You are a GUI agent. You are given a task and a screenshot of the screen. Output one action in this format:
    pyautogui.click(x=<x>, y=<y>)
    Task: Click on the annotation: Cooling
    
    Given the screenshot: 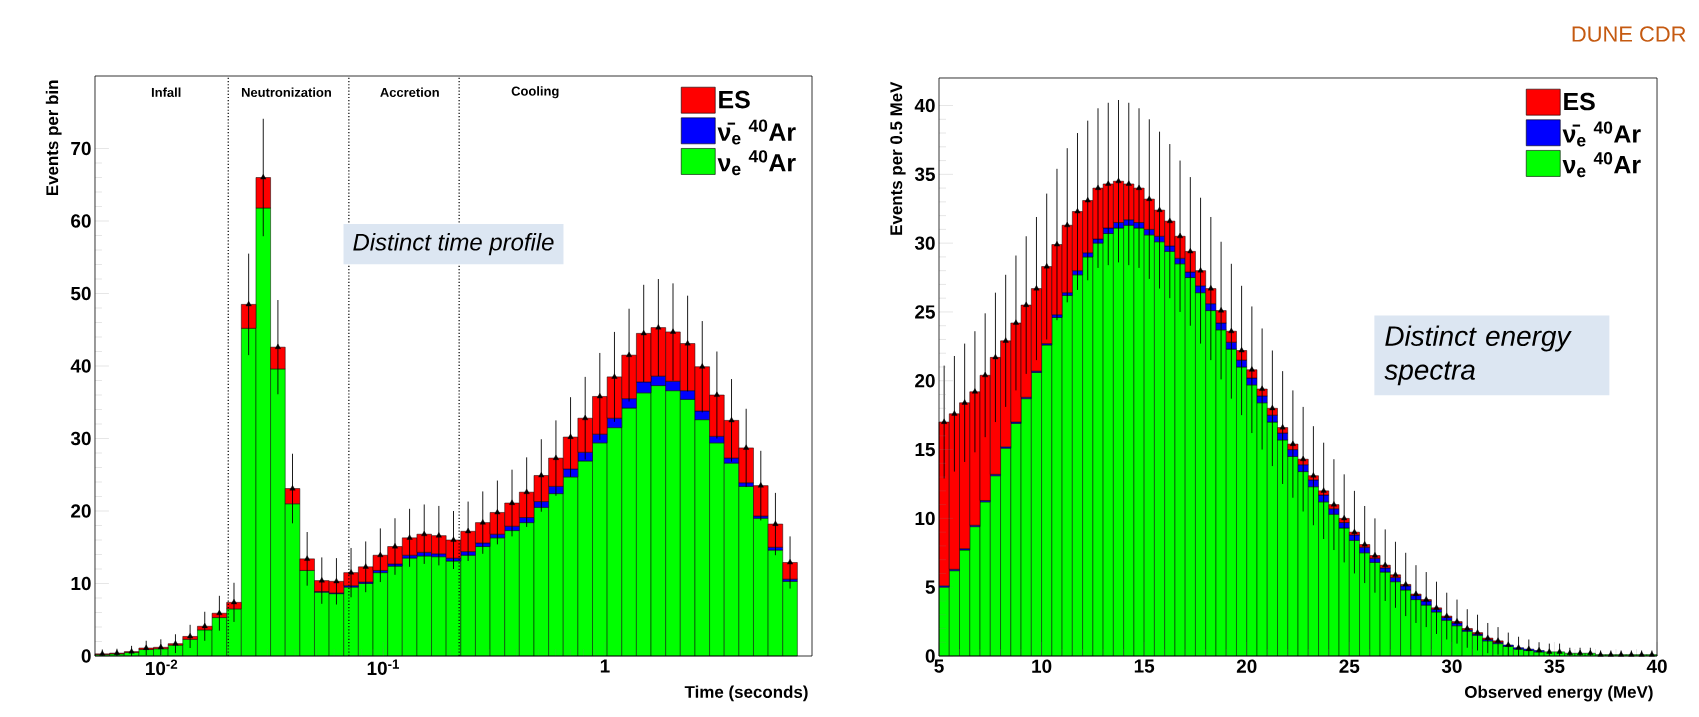 What is the action you would take?
    pyautogui.click(x=535, y=92)
    